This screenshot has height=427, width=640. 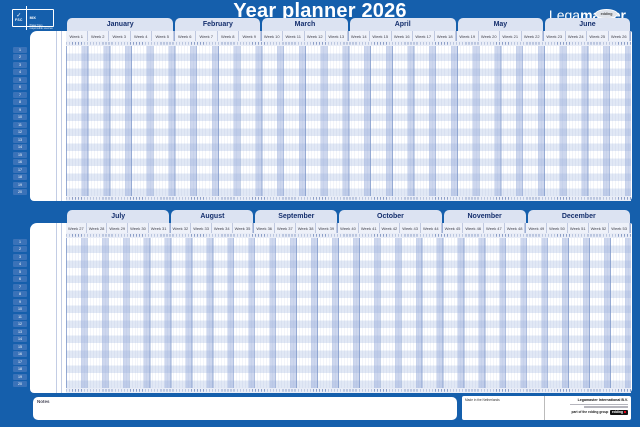 I want to click on week-header-cell: Week 32, so click(x=181, y=228).